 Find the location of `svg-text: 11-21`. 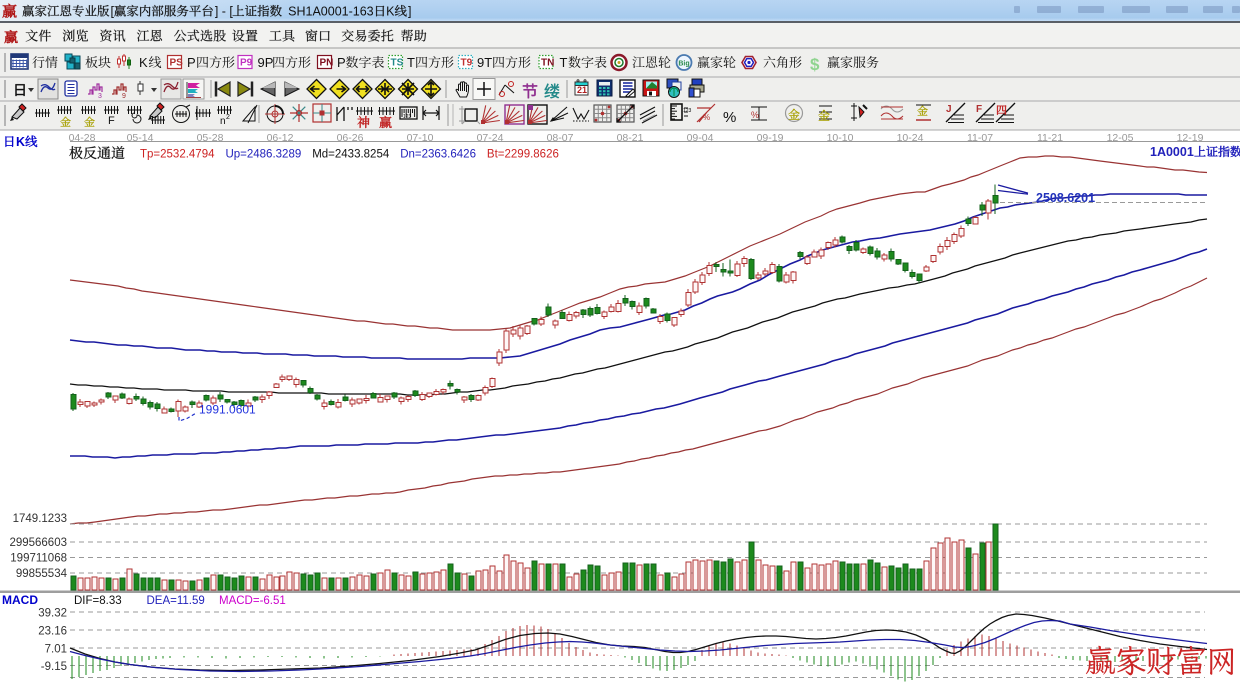

svg-text: 11-21 is located at coordinates (1050, 138).